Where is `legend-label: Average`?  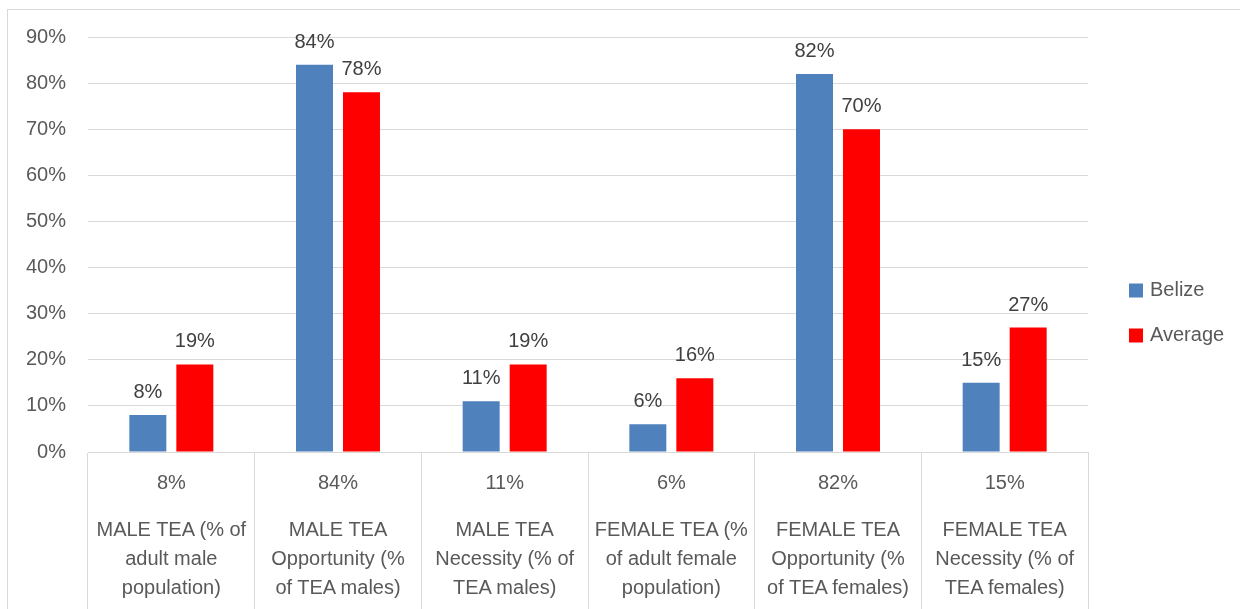
legend-label: Average is located at coordinates (1187, 334).